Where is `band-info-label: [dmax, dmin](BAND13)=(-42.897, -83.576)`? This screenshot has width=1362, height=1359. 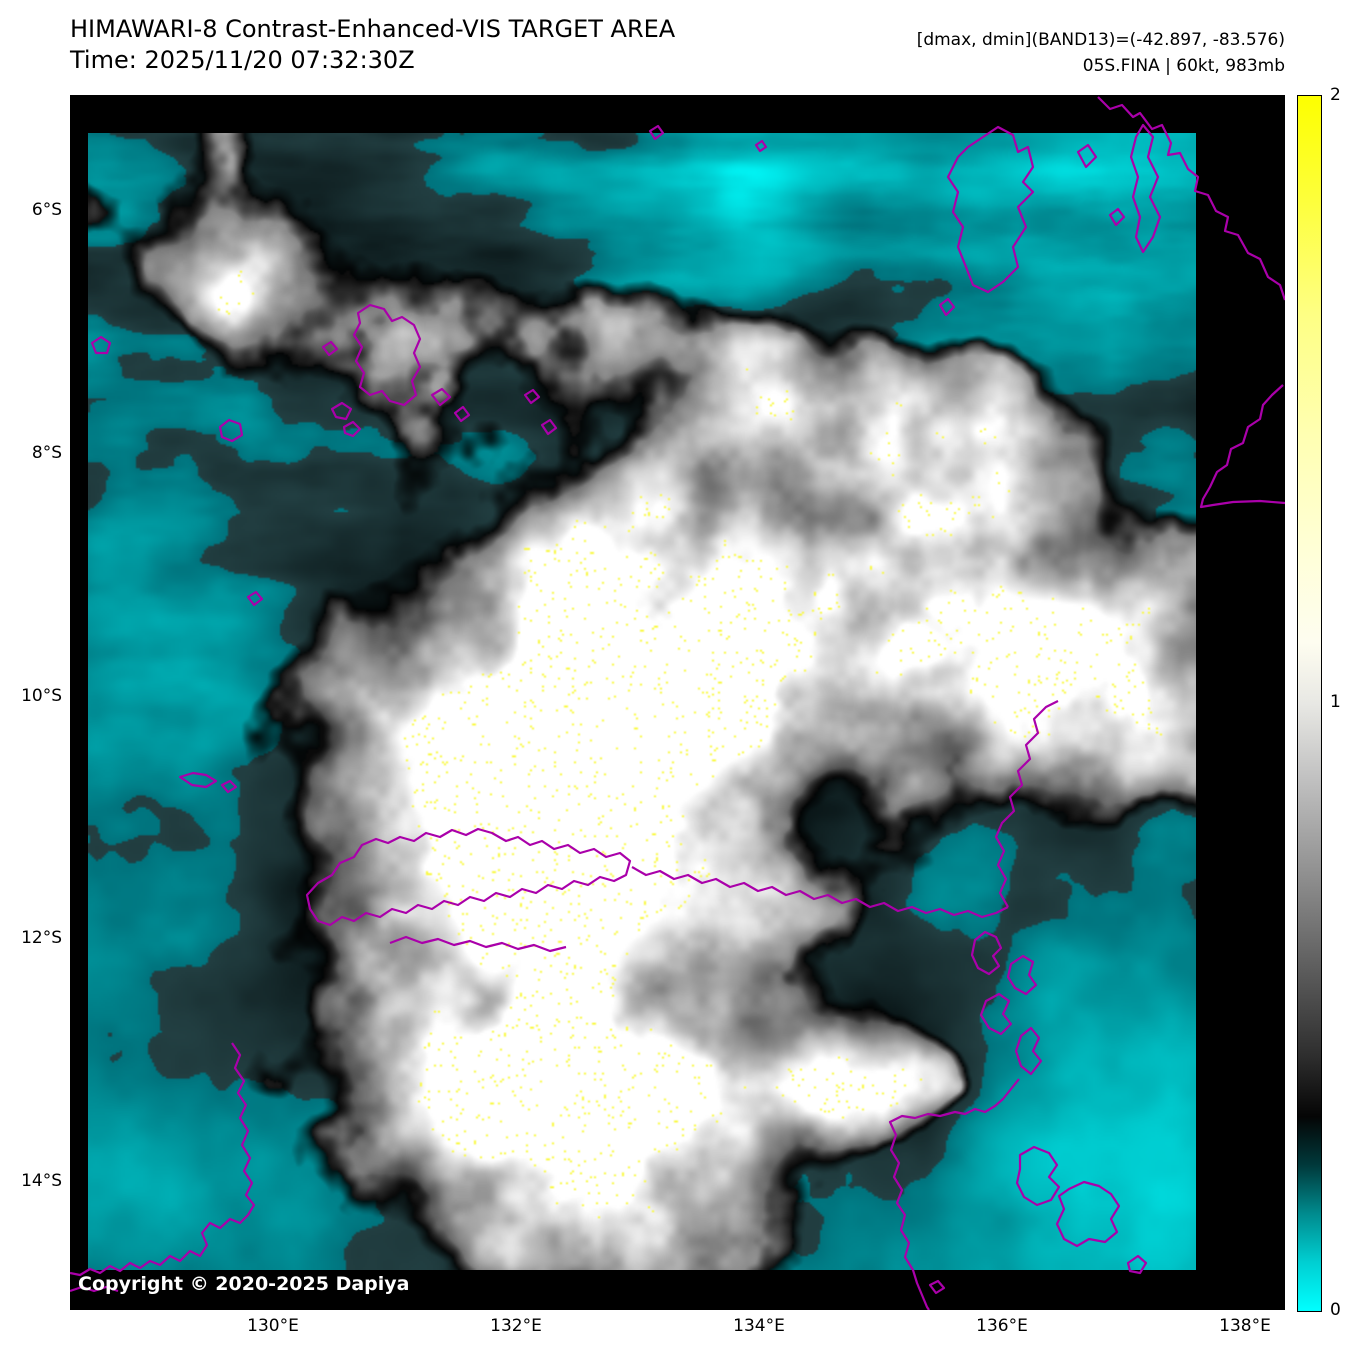 band-info-label: [dmax, dmin](BAND13)=(-42.897, -83.576) is located at coordinates (1100, 40).